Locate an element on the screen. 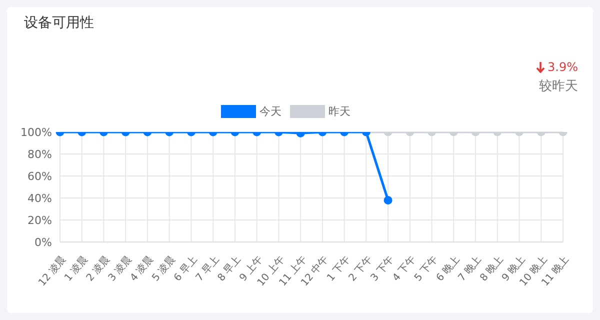  y-tick-label: 0% is located at coordinates (43, 242).